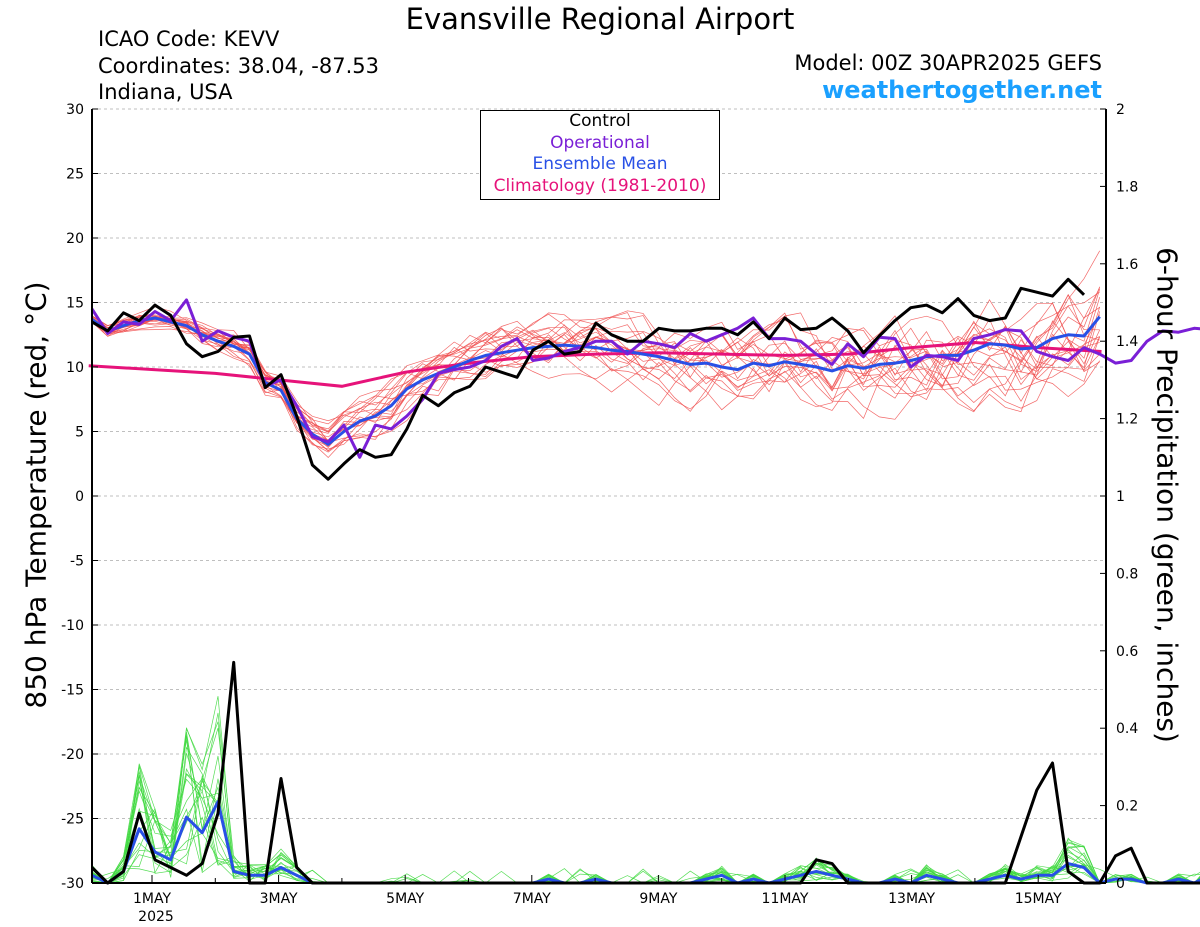  What do you see at coordinates (165, 92) in the screenshot?
I see `region: Indiana, USA` at bounding box center [165, 92].